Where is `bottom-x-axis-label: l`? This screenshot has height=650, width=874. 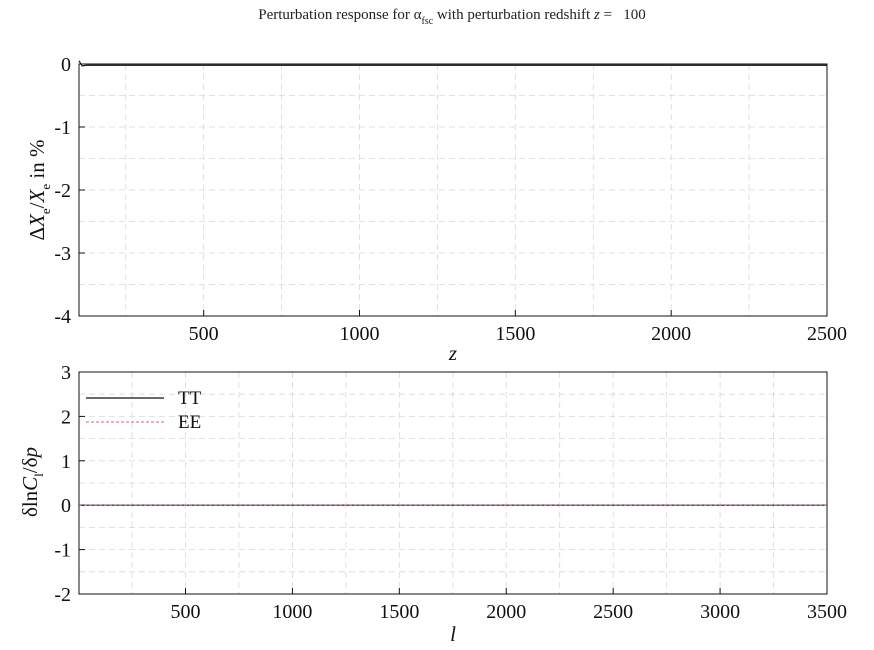 bottom-x-axis-label: l is located at coordinates (453, 634).